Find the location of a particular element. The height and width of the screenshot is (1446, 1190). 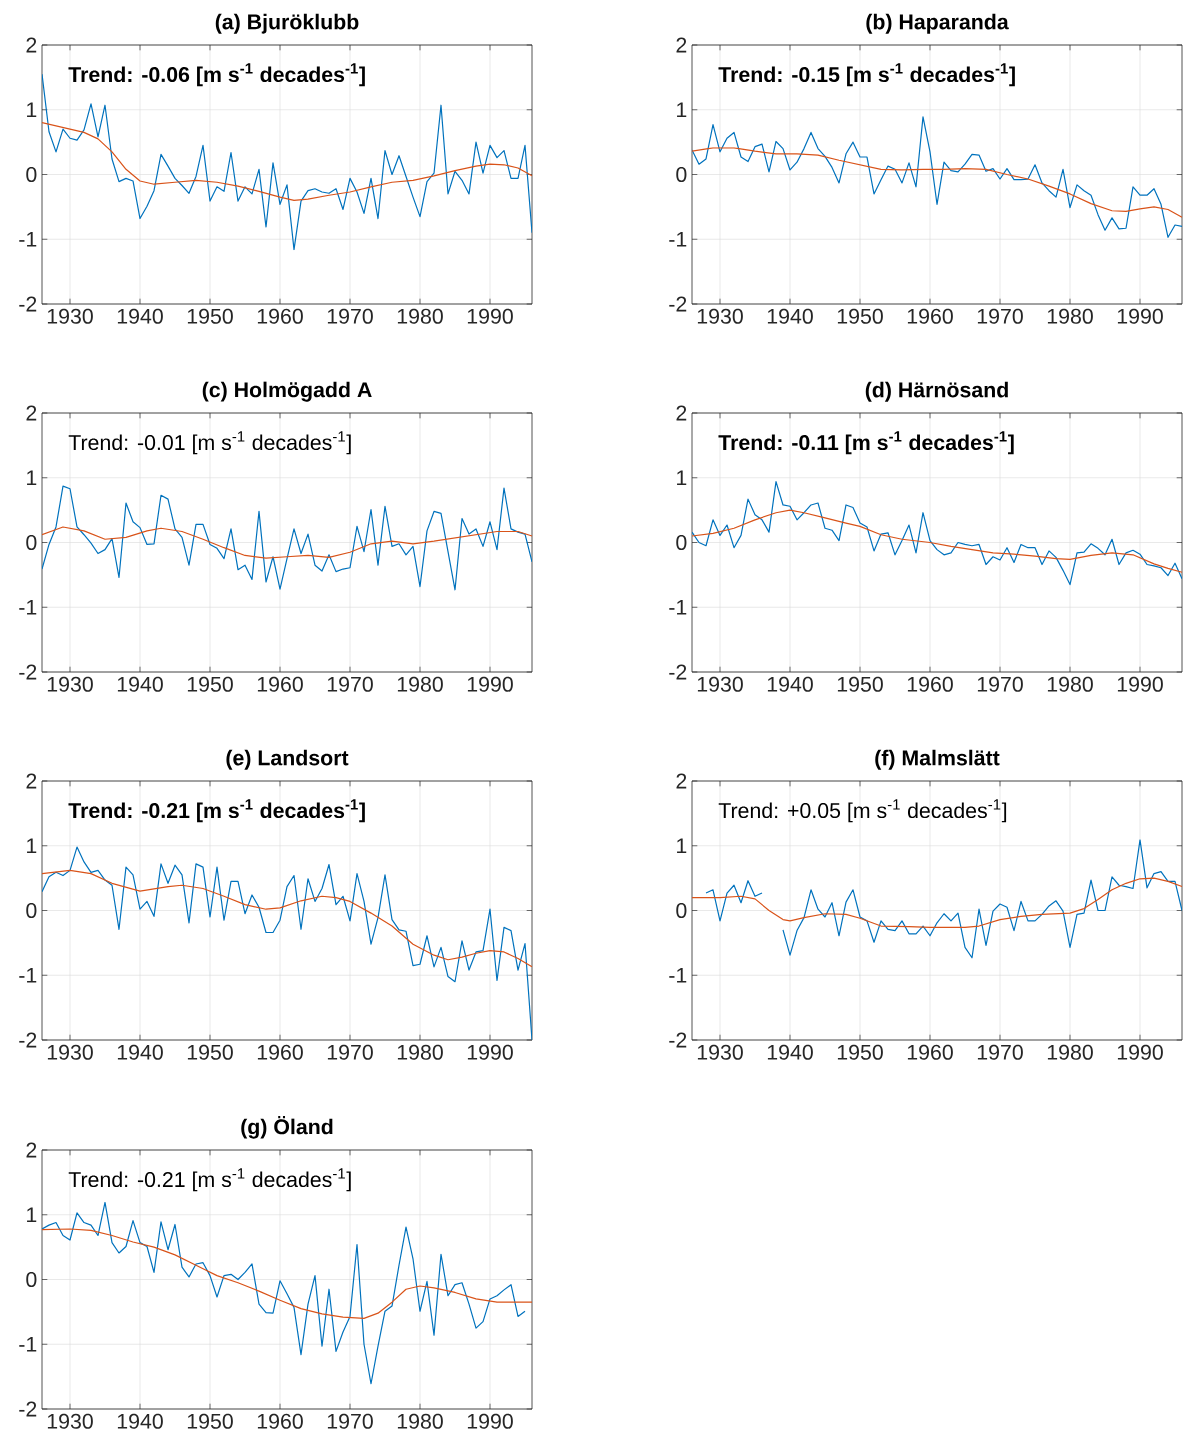

chart-title: (d) Härnösand is located at coordinates (936, 391).